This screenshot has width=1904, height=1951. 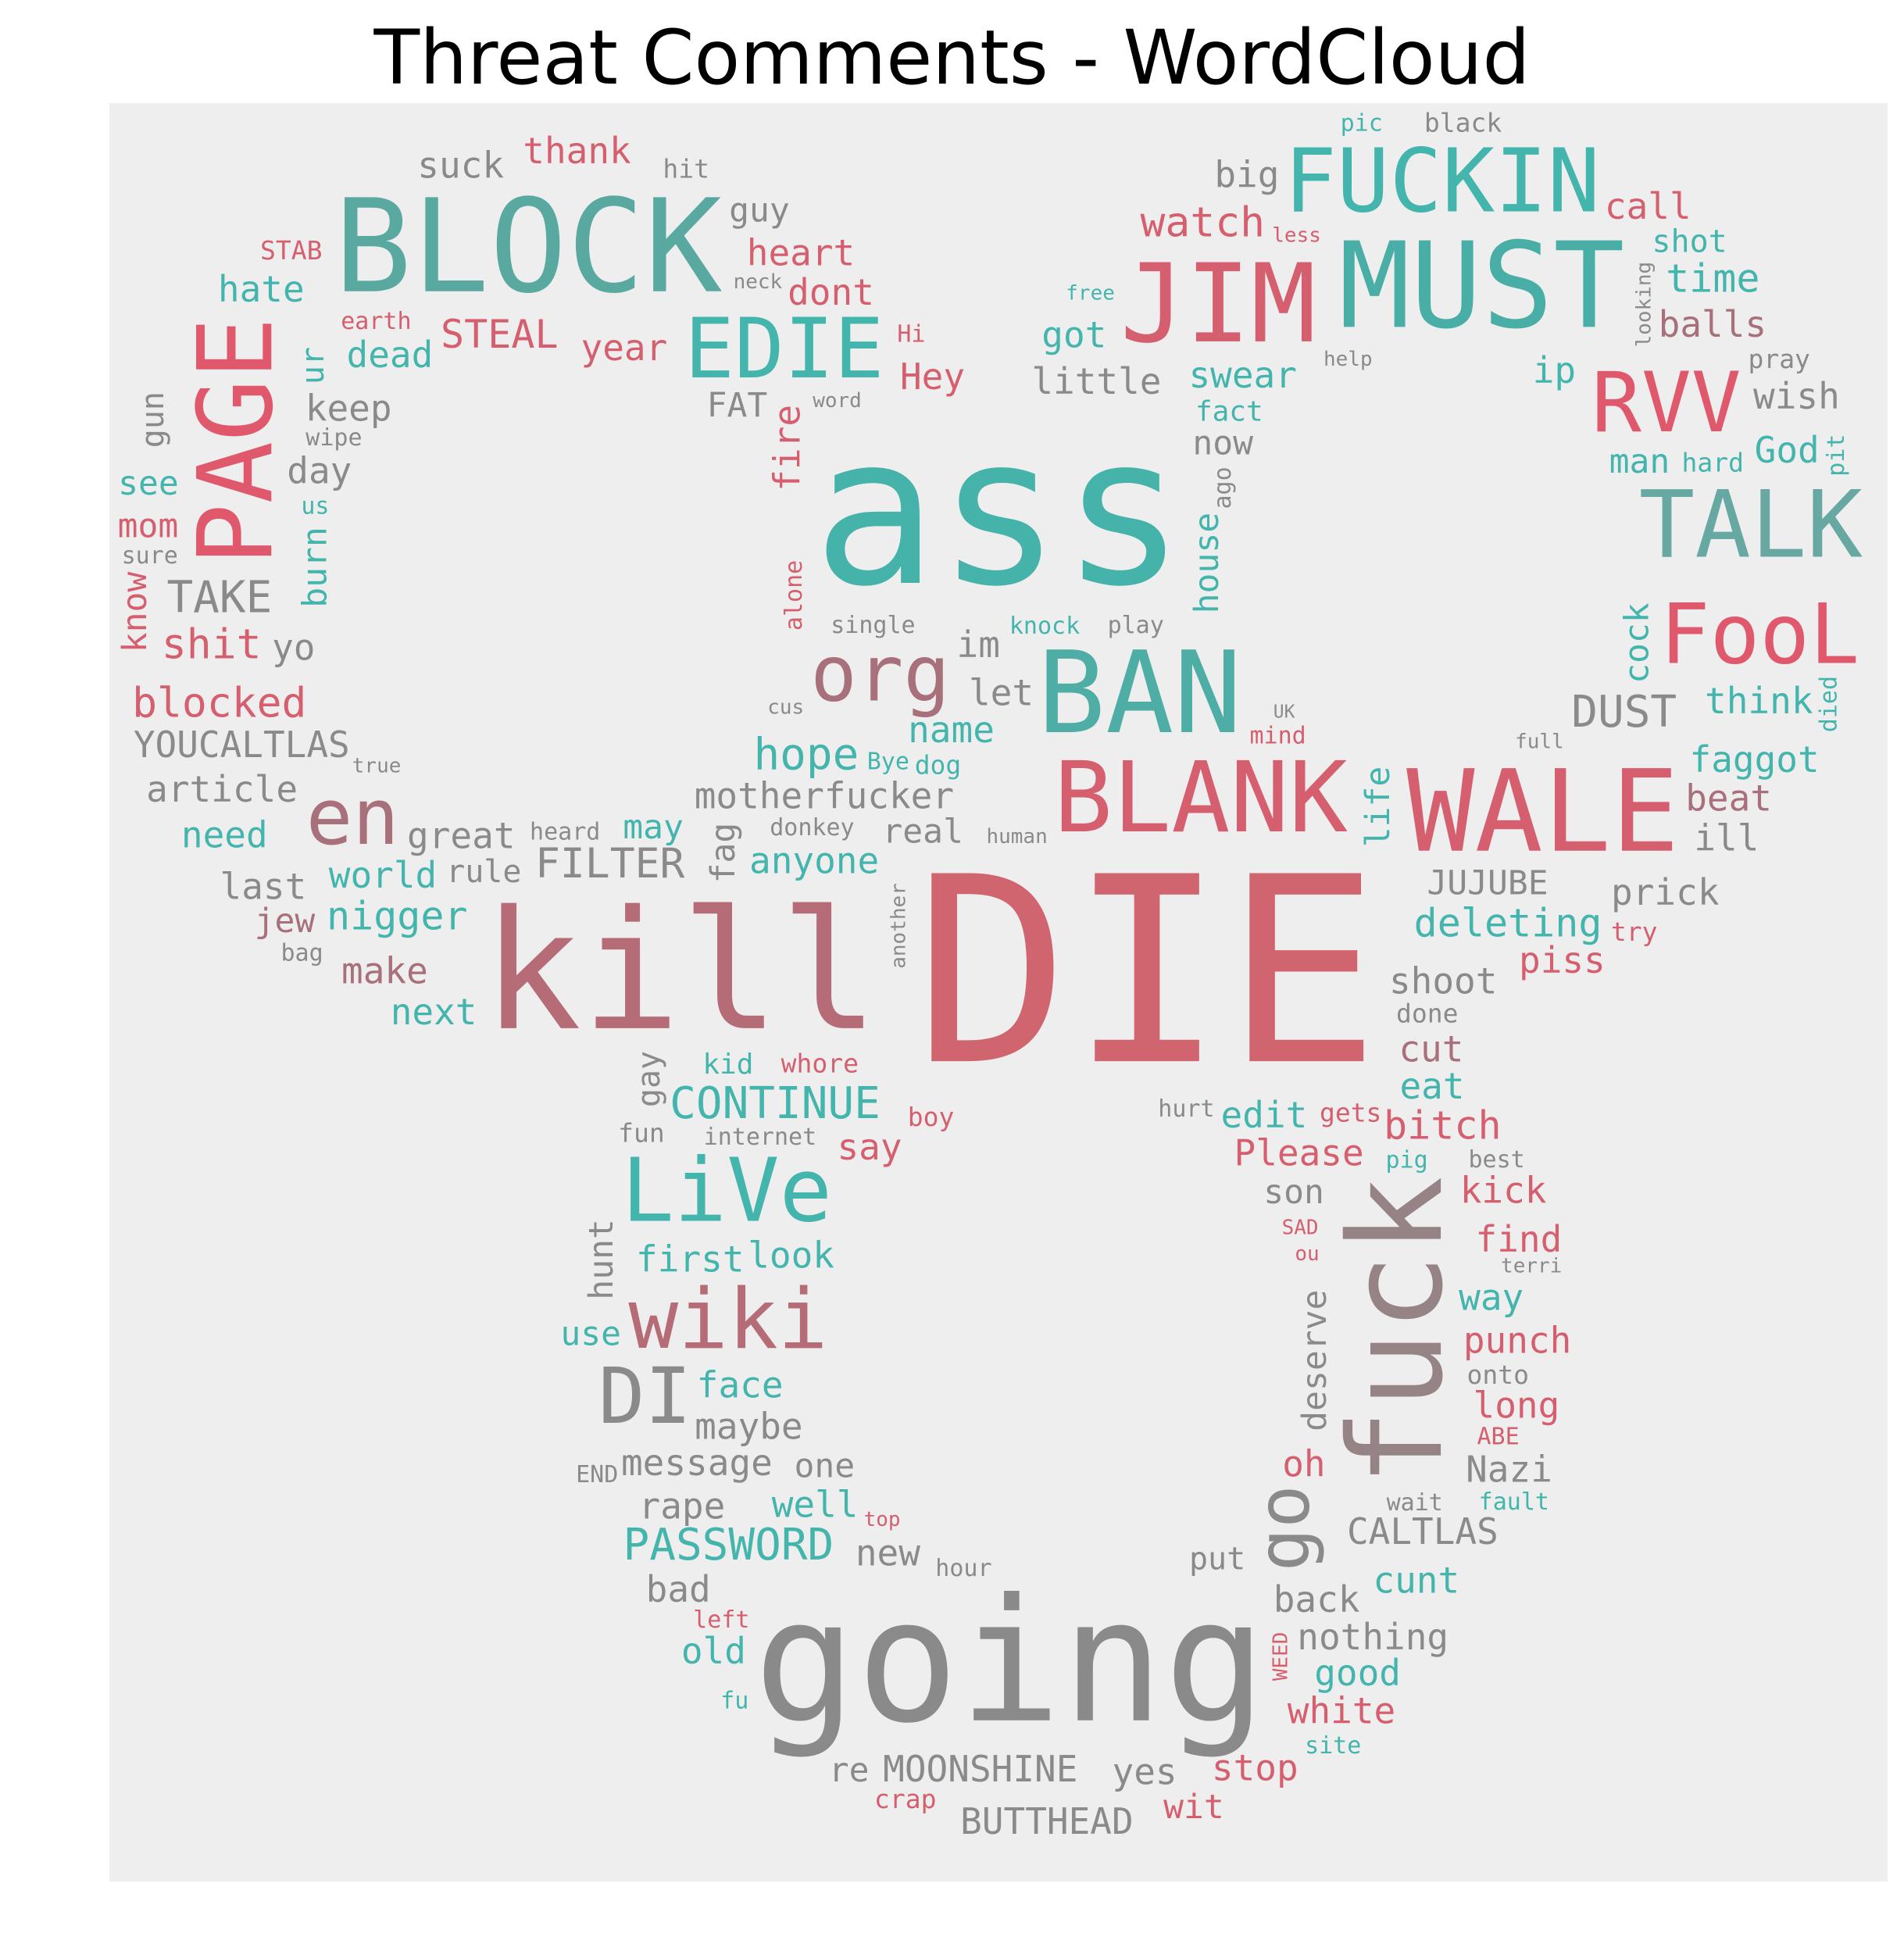 What do you see at coordinates (728, 1545) in the screenshot?
I see `word-password: PASSWORD` at bounding box center [728, 1545].